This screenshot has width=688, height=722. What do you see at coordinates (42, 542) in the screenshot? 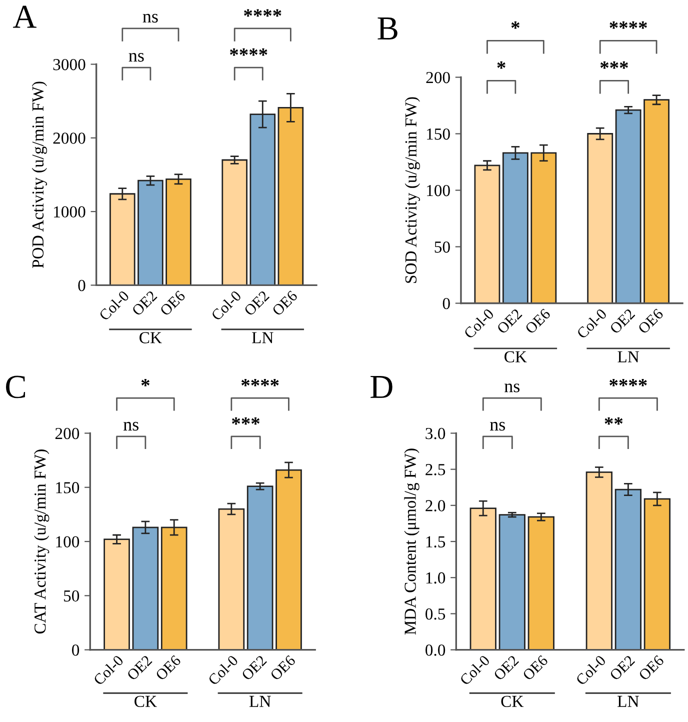
I see `y-axis-title: CAT Activity (u/g/min FW)` at bounding box center [42, 542].